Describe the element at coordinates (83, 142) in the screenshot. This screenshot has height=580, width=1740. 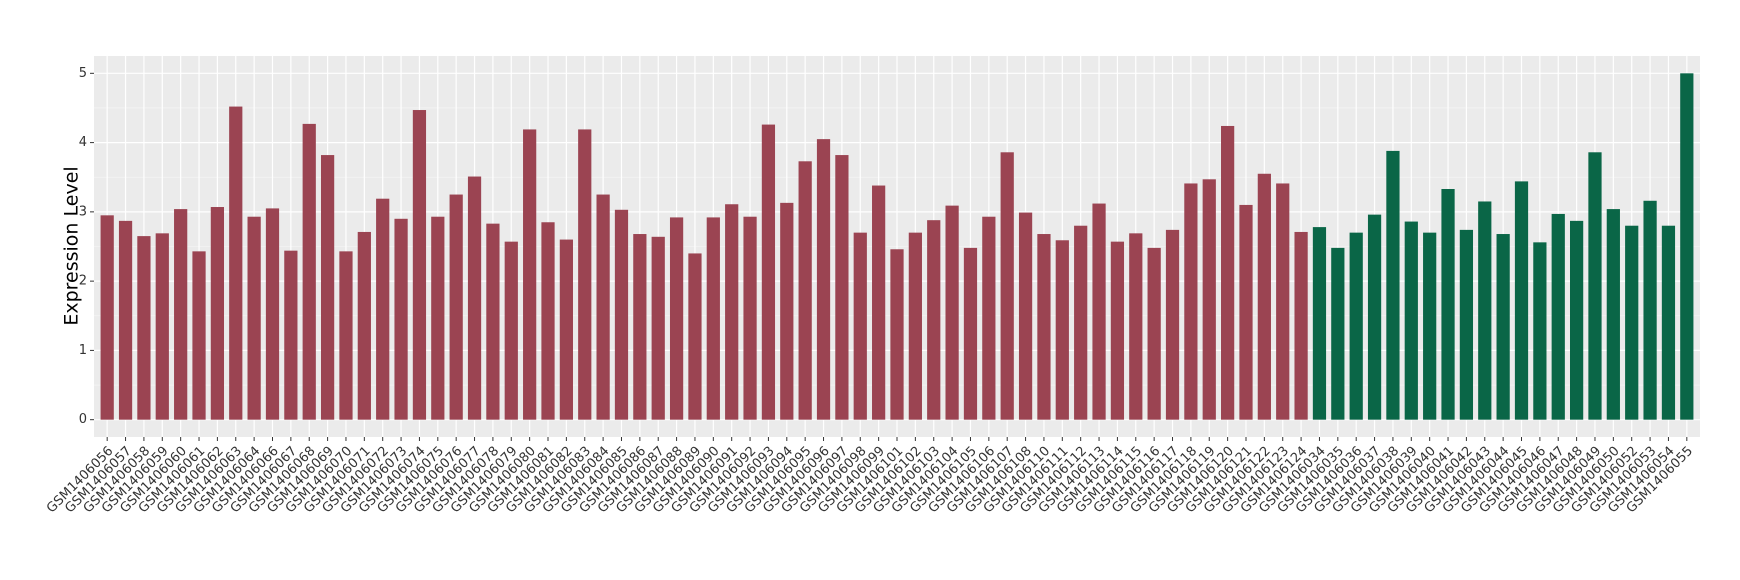
I see `y-tick-label: 4` at that location.